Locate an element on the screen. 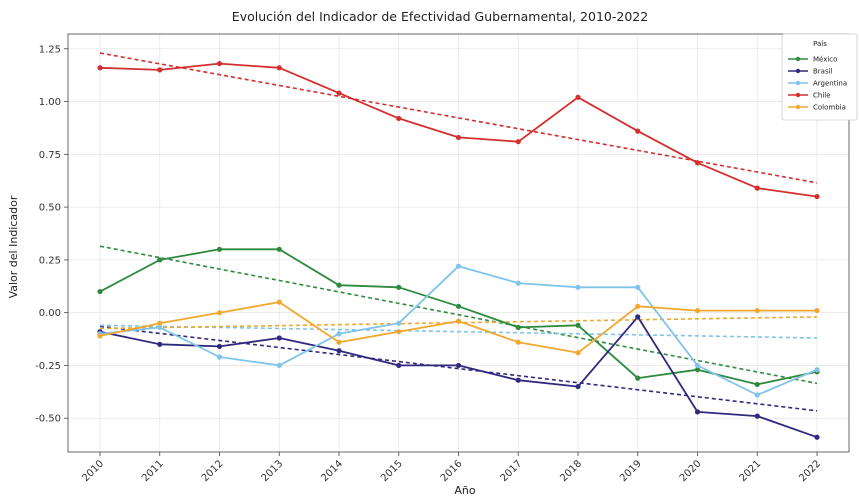 This screenshot has height=496, width=859. y-axis-label: Valor del Indicador is located at coordinates (13, 246).